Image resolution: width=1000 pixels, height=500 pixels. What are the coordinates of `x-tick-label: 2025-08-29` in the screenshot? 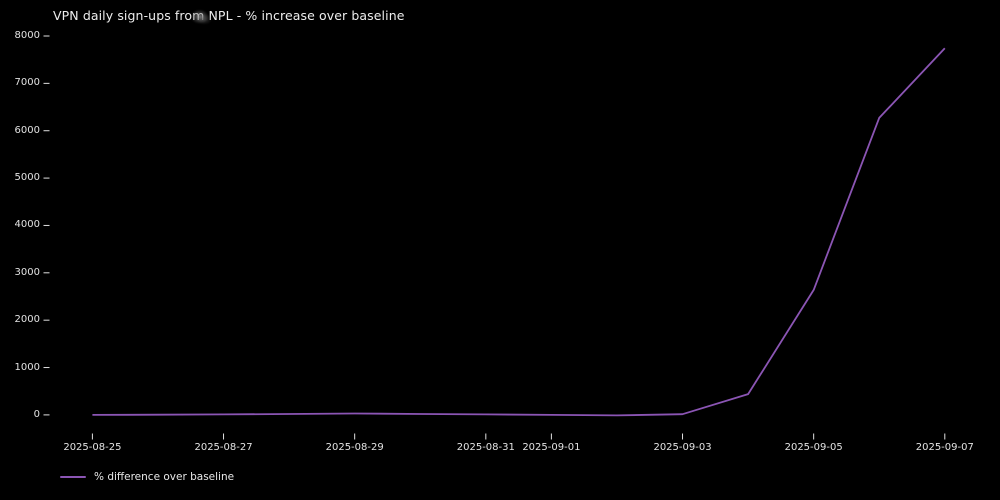 It's located at (354, 447).